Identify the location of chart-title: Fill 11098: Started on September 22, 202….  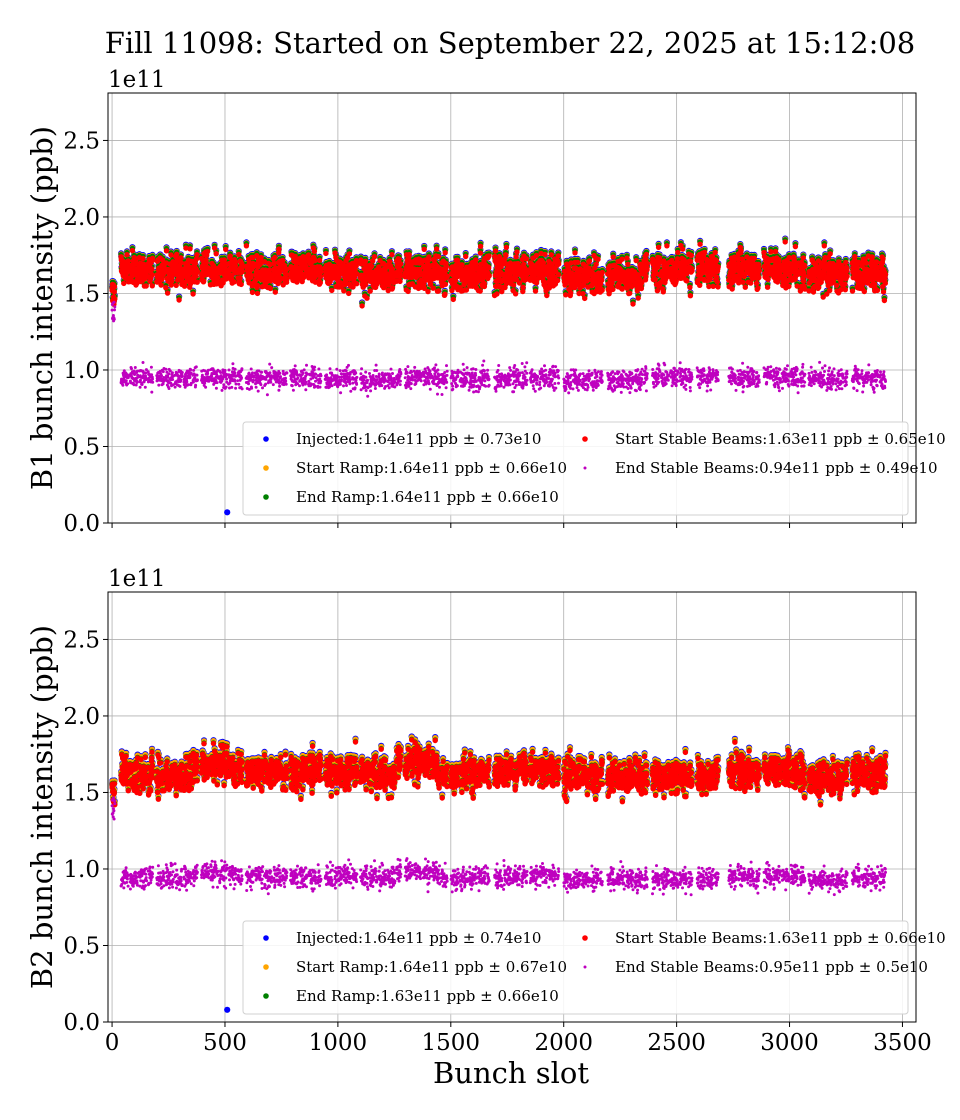
(510, 43).